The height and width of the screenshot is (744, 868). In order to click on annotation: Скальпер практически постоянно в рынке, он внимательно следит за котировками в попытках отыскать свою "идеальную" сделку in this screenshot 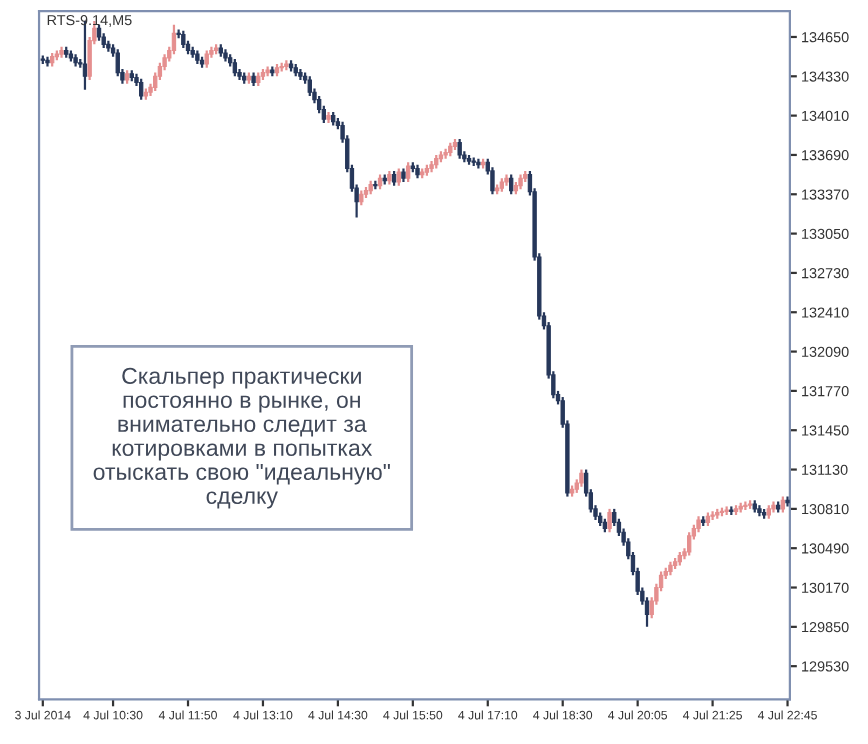, I will do `click(241, 438)`.